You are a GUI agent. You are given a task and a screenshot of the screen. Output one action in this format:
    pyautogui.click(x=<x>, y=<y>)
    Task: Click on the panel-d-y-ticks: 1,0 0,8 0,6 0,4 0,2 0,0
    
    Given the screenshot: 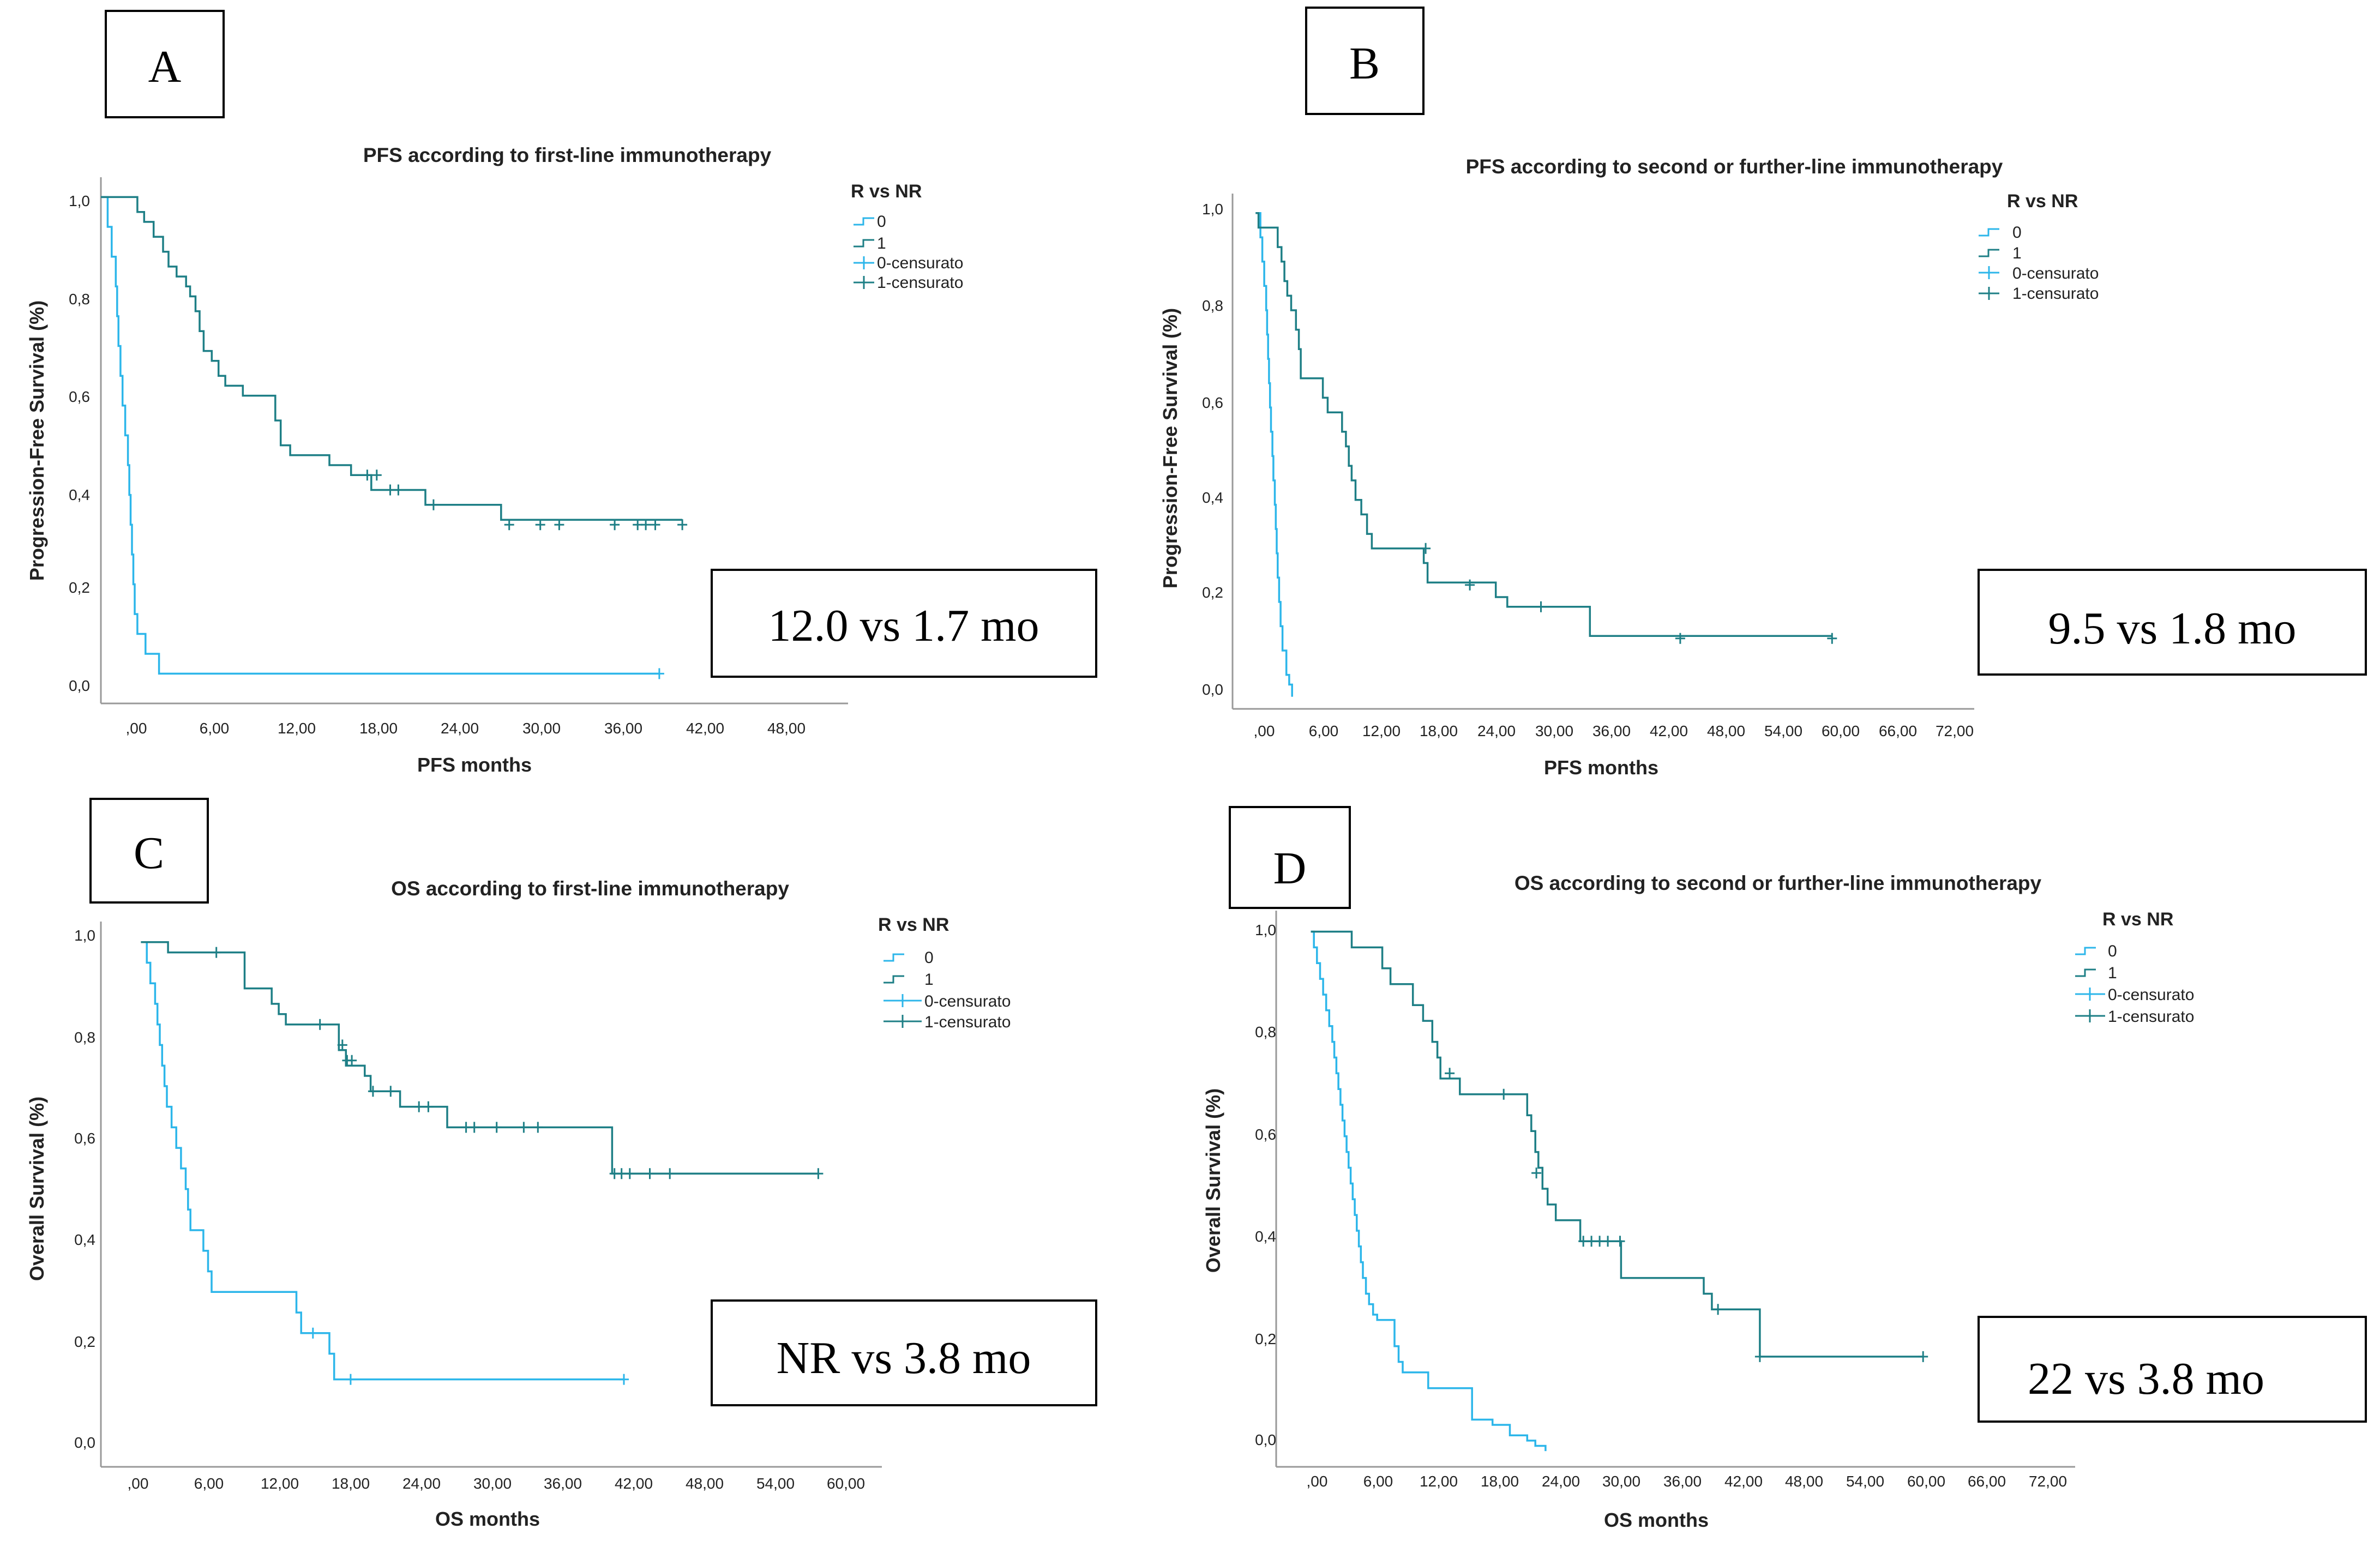 What is the action you would take?
    pyautogui.click(x=1265, y=1185)
    